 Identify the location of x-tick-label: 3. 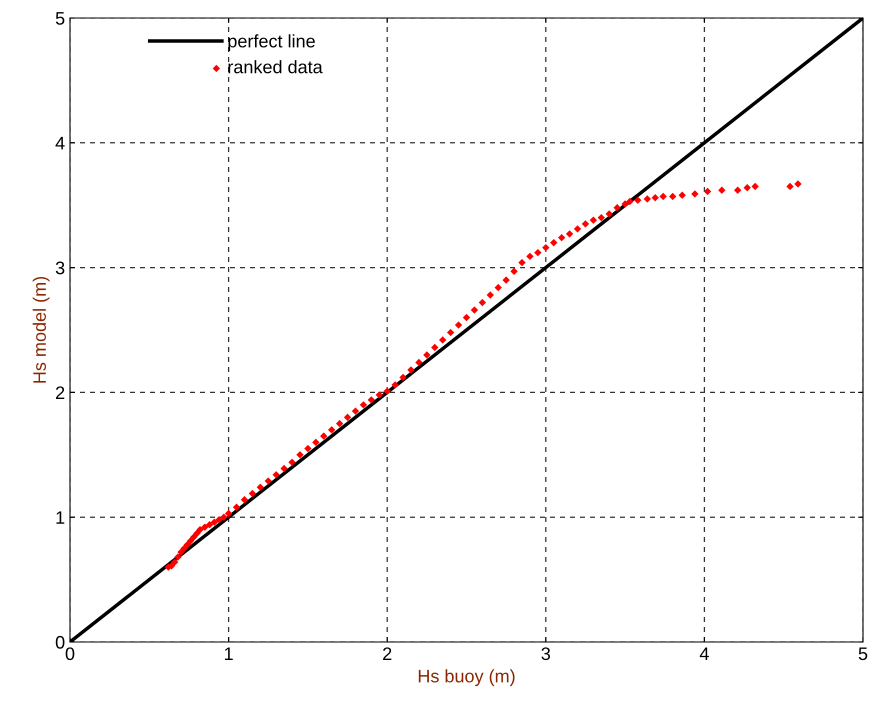
(545, 653).